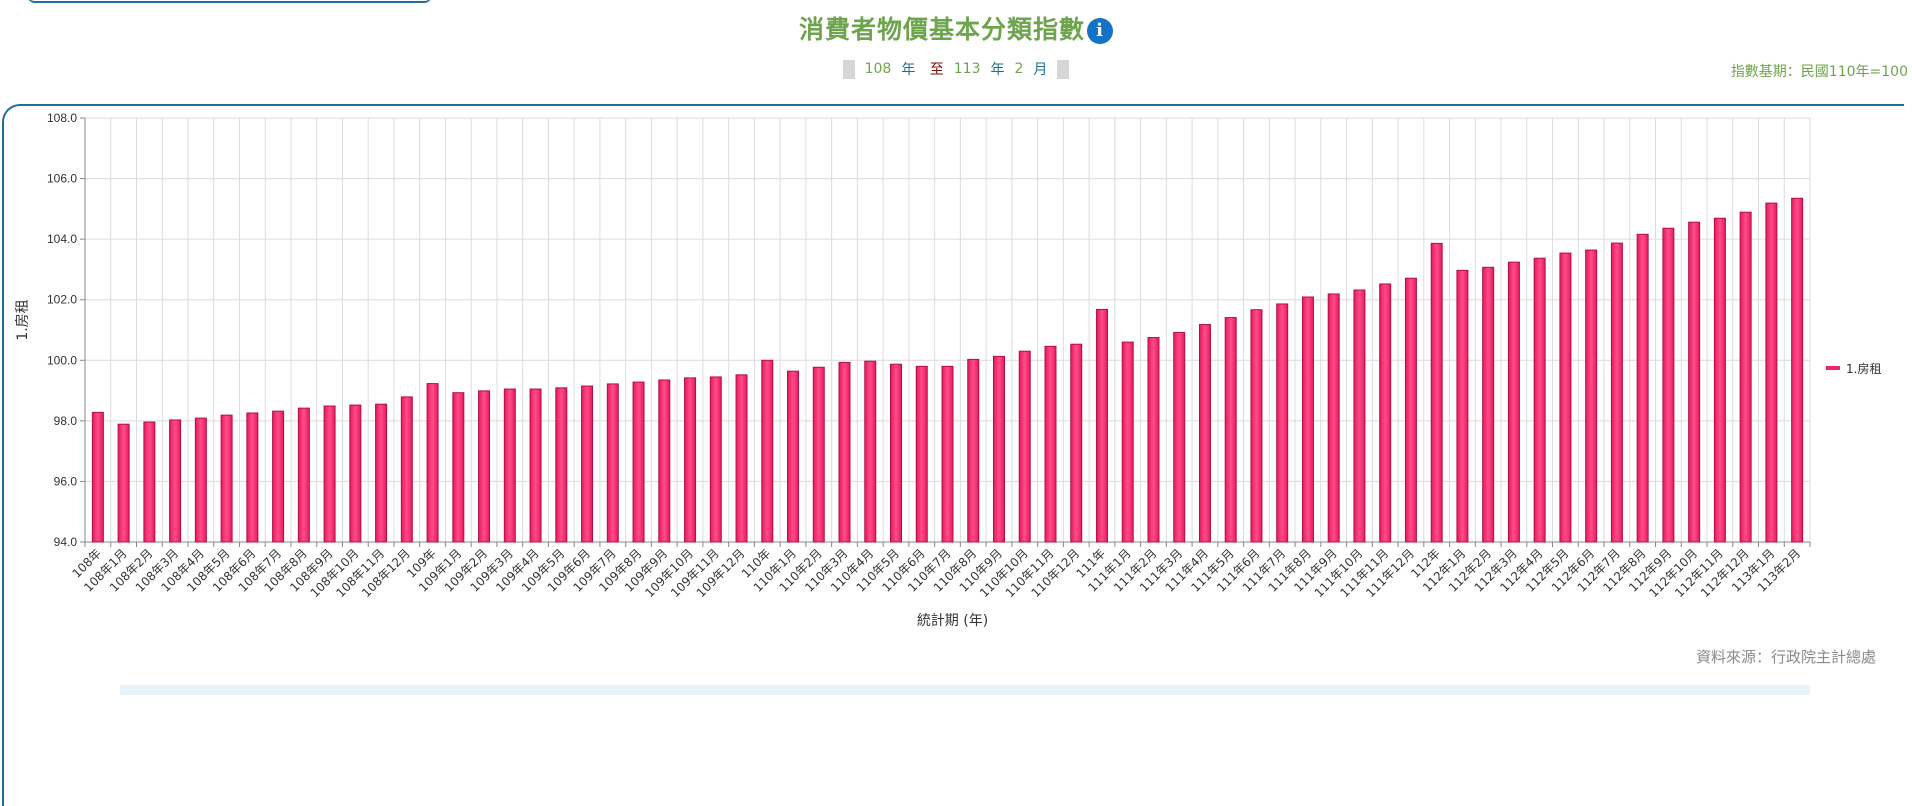 The height and width of the screenshot is (806, 1912). Describe the element at coordinates (62, 179) in the screenshot. I see `y-tick-label: 106.0` at that location.